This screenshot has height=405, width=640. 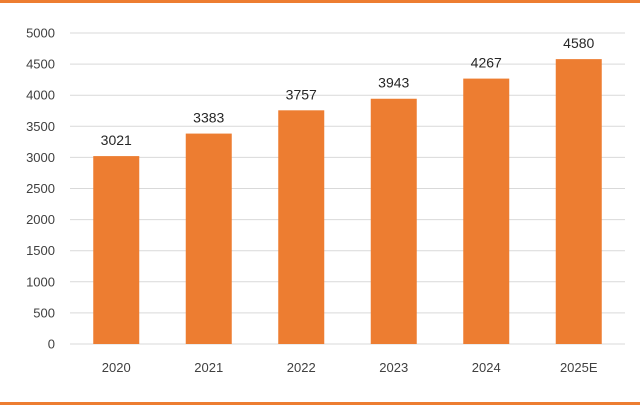 What do you see at coordinates (578, 202) in the screenshot?
I see `bar-2025E` at bounding box center [578, 202].